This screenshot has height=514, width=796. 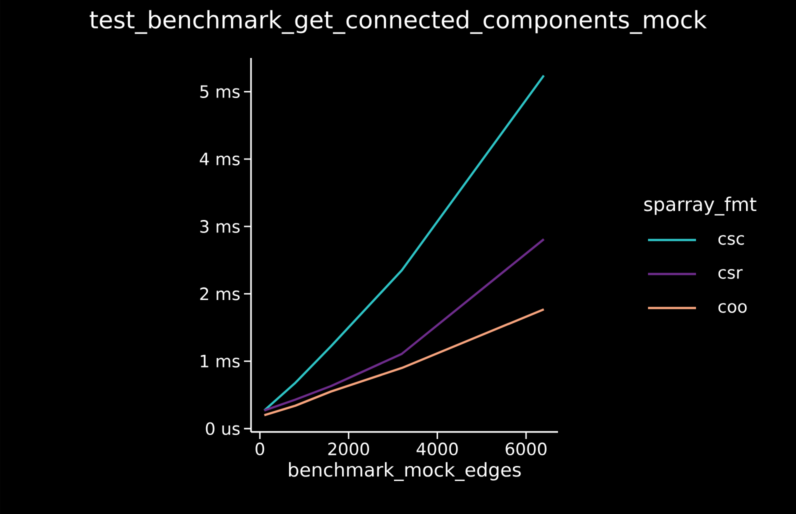 What do you see at coordinates (220, 361) in the screenshot?
I see `y-tick-label: 1 ms` at bounding box center [220, 361].